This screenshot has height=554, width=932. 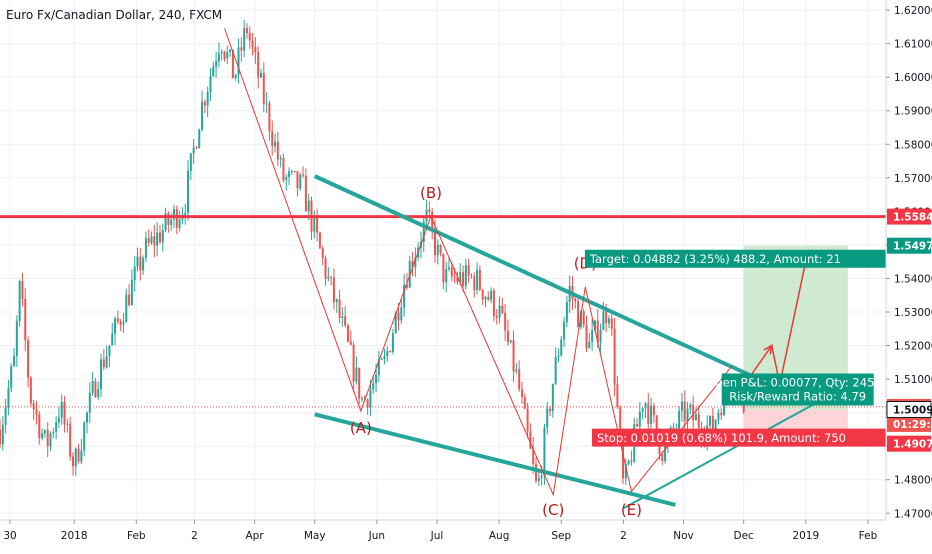 I want to click on price-tick-label-5: 1.52000, so click(x=913, y=347).